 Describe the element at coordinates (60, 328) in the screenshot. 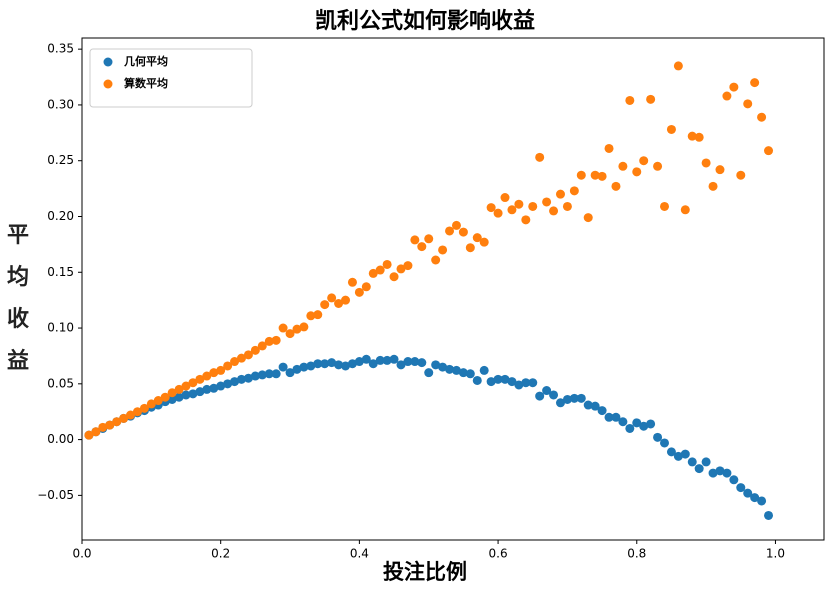

I see `y-tick-label: 0.10` at that location.